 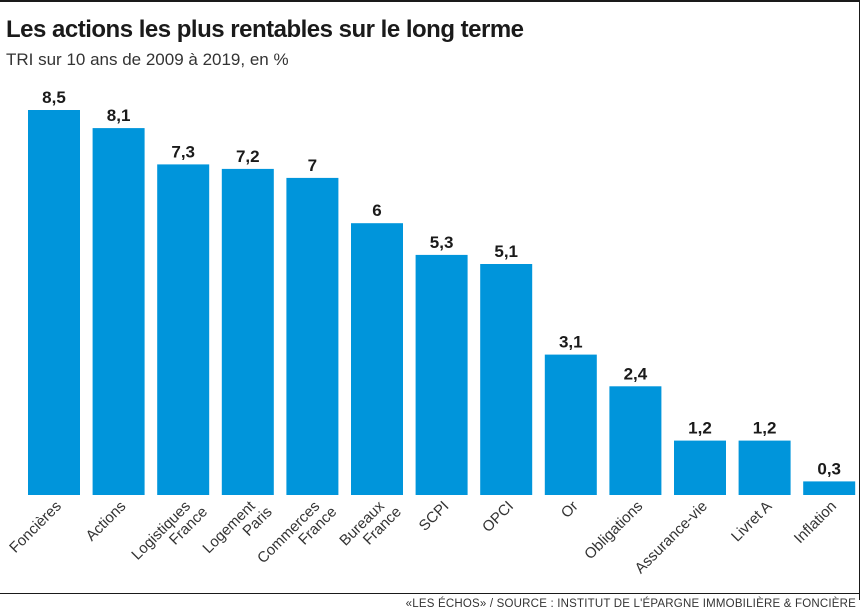 What do you see at coordinates (442, 242) in the screenshot?
I see `bar-value-label: 5,3` at bounding box center [442, 242].